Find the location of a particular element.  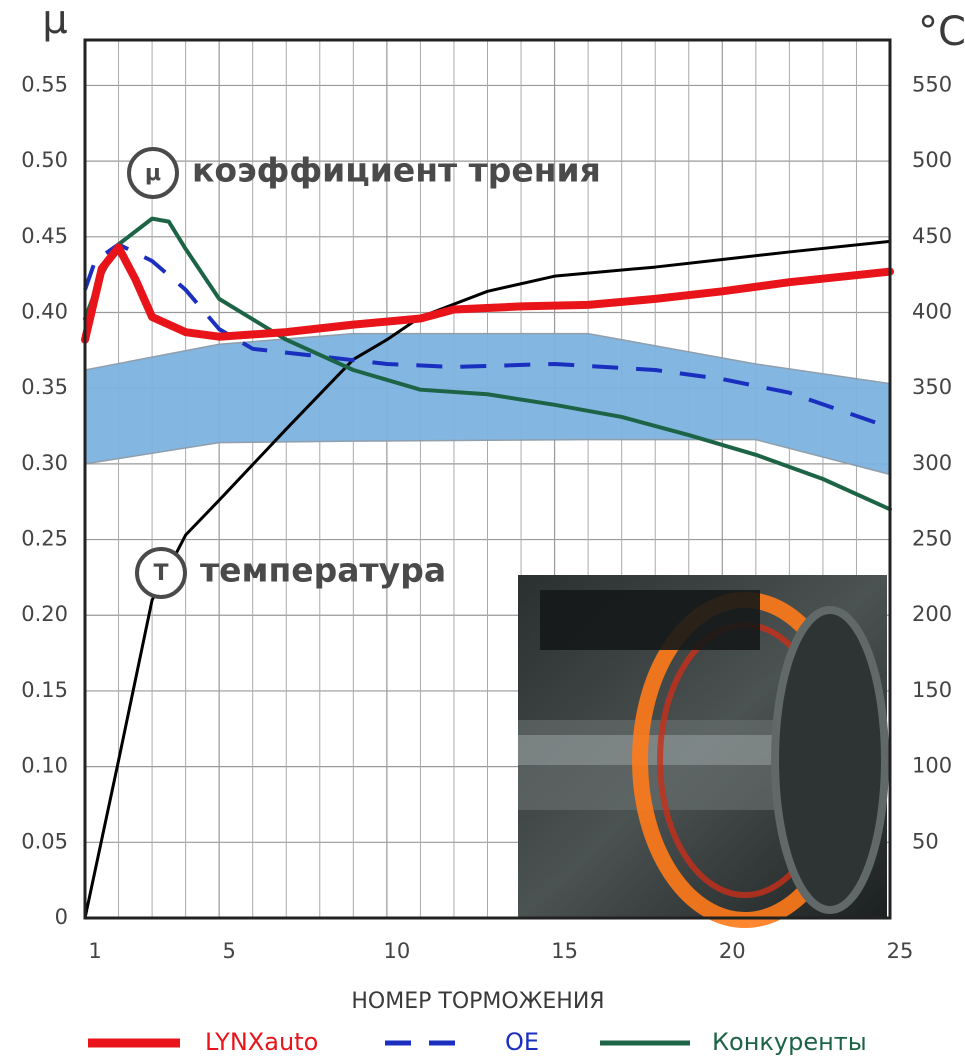

y2-tick-label: 100 is located at coordinates (932, 766).